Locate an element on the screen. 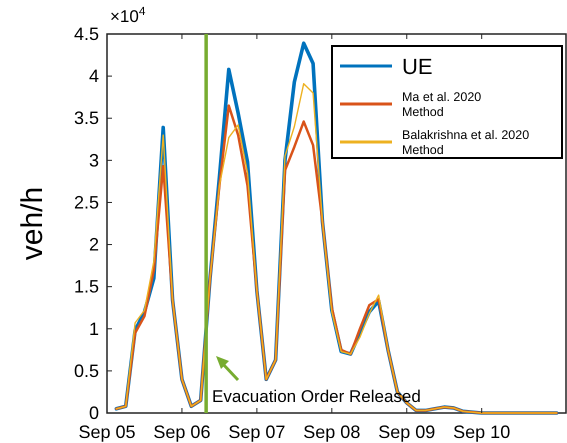  x-tick-label: Sep 08 is located at coordinates (331, 432).